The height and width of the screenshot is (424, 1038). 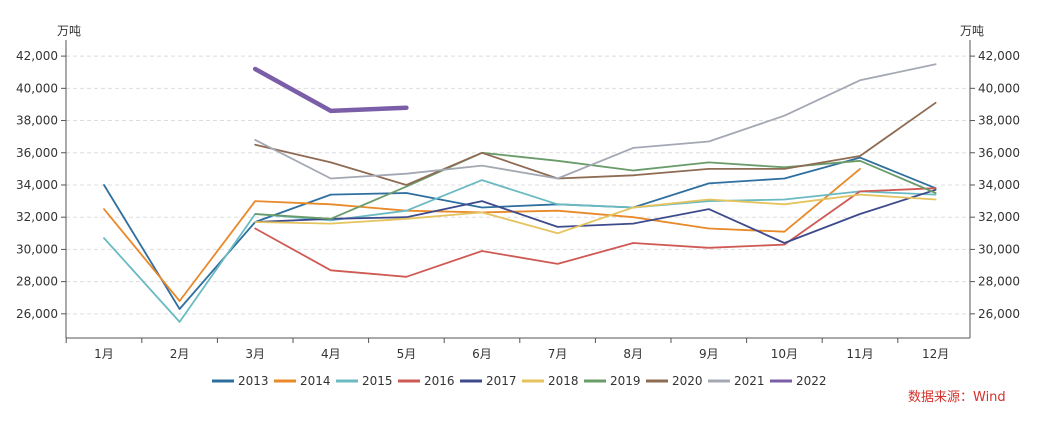 I want to click on y-tick-label-left: 42,000, so click(x=37, y=56).